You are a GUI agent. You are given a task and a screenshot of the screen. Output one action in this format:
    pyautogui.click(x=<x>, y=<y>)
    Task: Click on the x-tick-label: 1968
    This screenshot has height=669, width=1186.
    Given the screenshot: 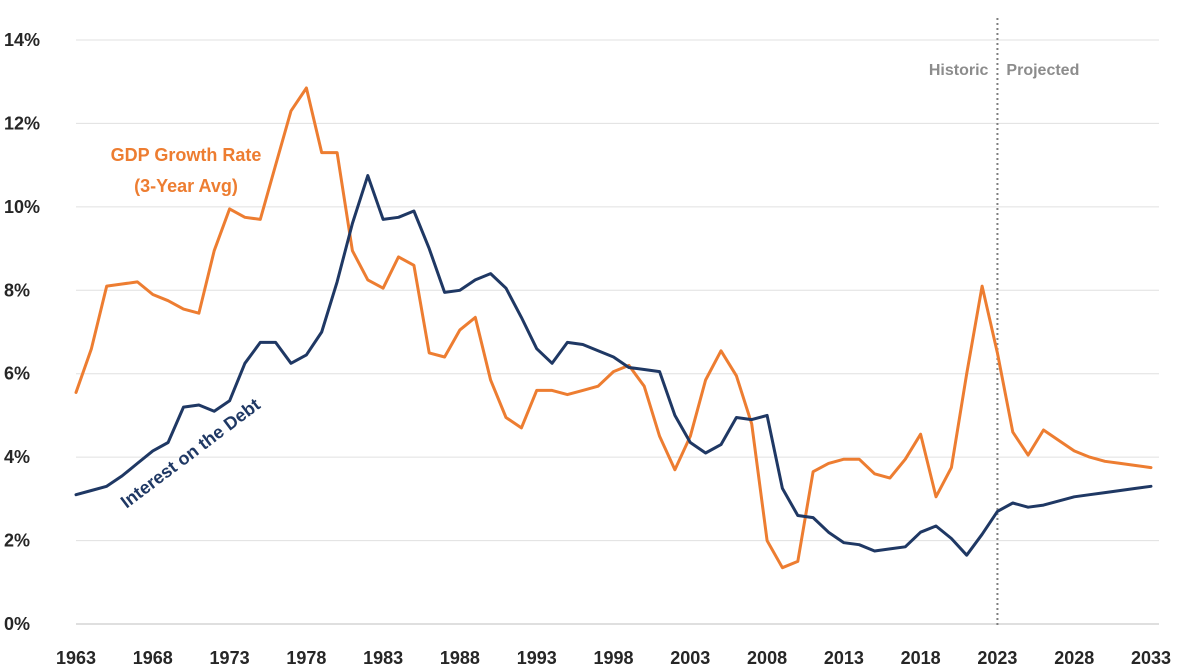 What is the action you would take?
    pyautogui.click(x=153, y=658)
    